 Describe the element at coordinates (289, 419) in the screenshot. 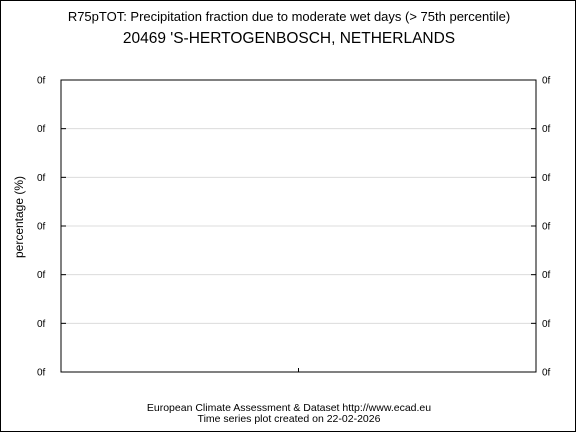

I see `footer-created: Time series plot created on 22-02-2026` at that location.